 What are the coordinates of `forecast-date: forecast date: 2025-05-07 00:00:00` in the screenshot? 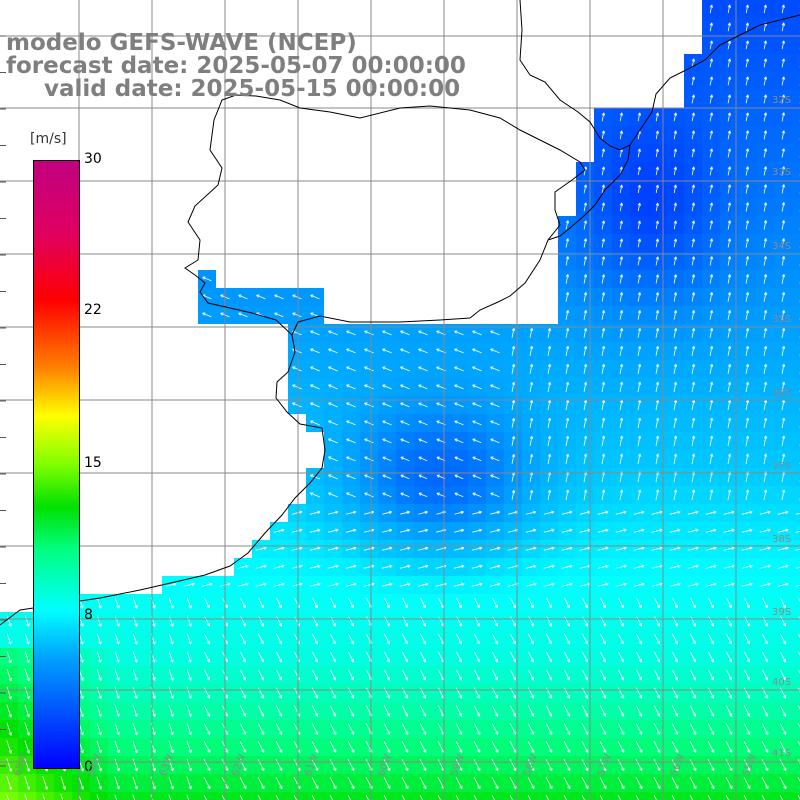 It's located at (236, 66).